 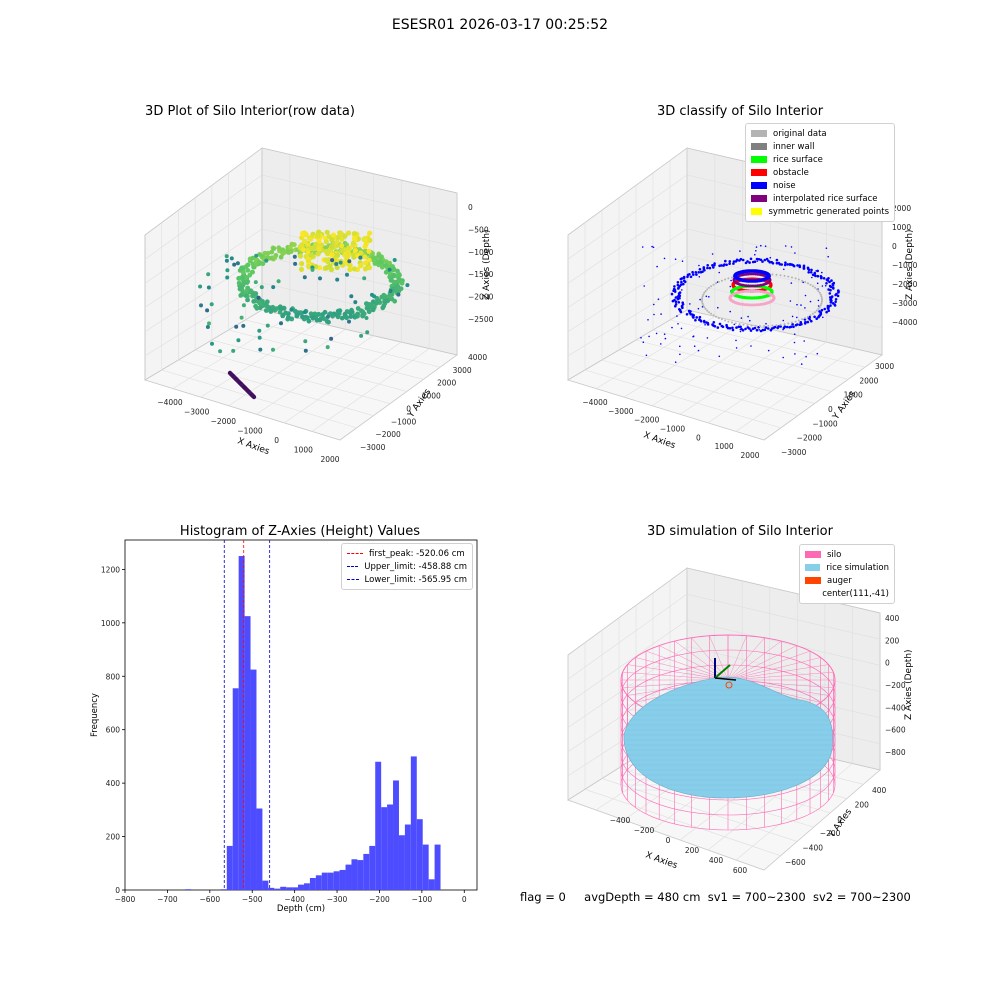 What do you see at coordinates (740, 870) in the screenshot?
I see `x-tick-label: 600` at bounding box center [740, 870].